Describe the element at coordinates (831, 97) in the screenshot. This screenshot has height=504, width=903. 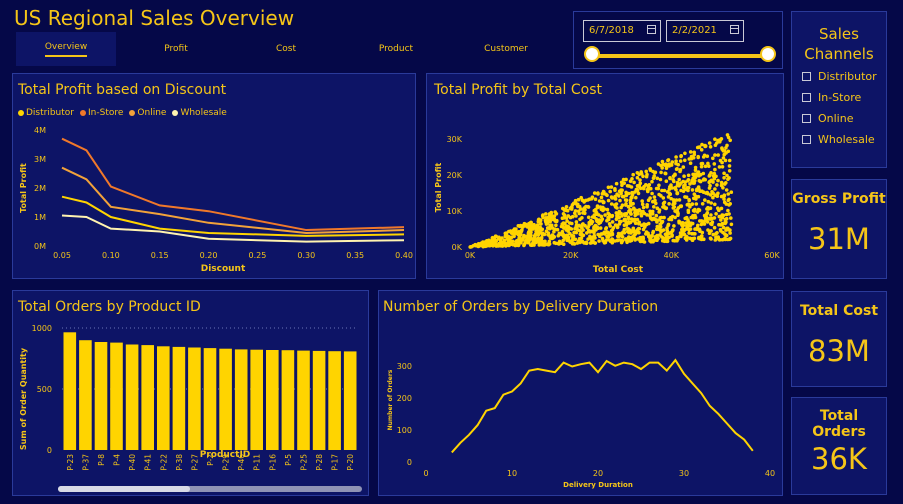
I see `channel-option-in-store: In-Store` at that location.